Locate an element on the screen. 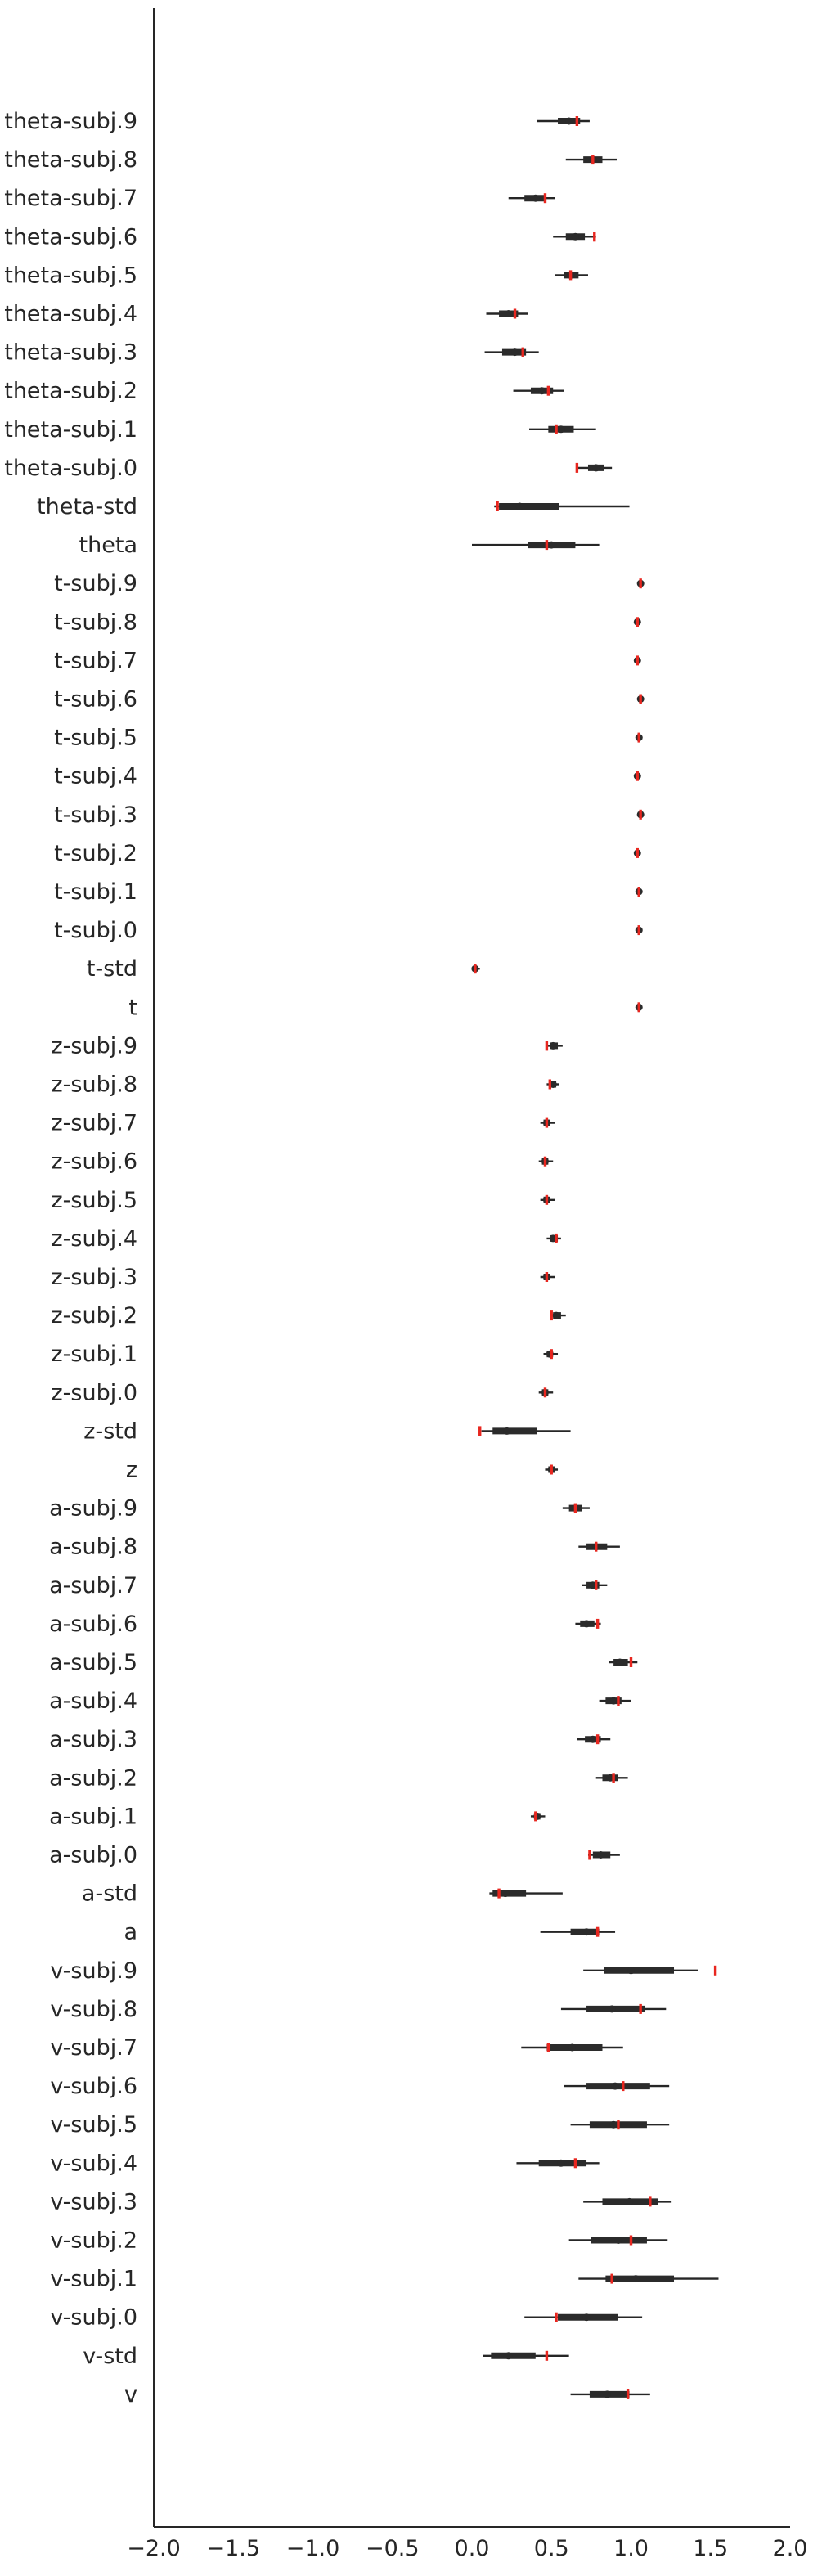 The height and width of the screenshot is (2576, 813). box-v-subj.8 is located at coordinates (613, 2009).